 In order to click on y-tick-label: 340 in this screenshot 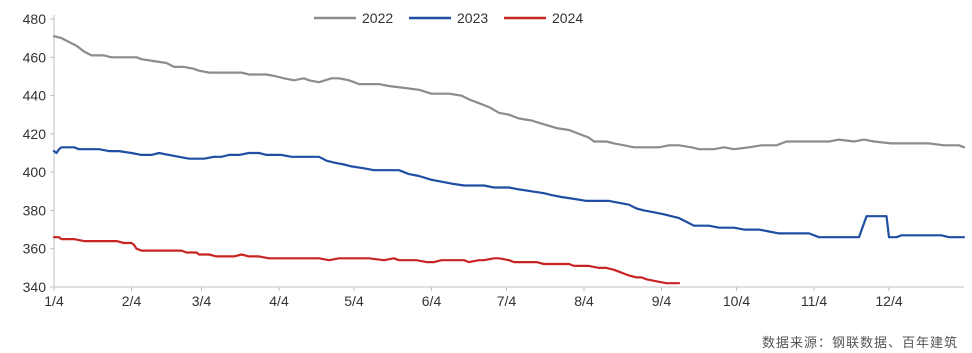, I will do `click(35, 287)`.